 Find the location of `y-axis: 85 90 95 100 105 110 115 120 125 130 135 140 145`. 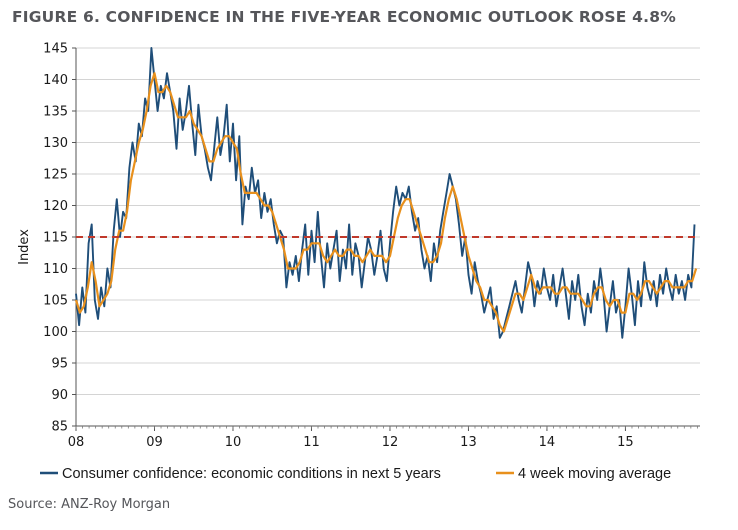

y-axis: 85 90 95 100 105 110 115 120 125 130 135 140 145 is located at coordinates (60, 238).